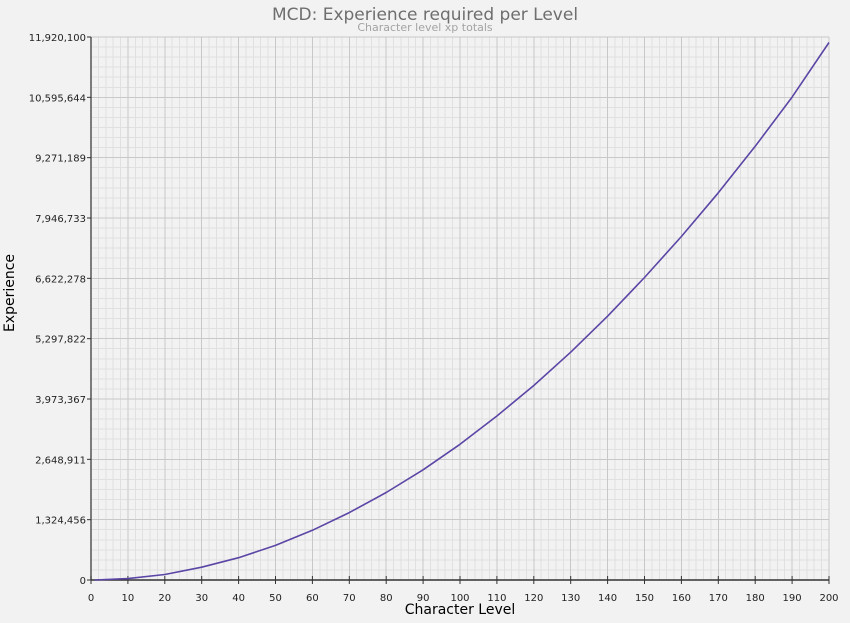 This screenshot has width=850, height=623. I want to click on x-tick-label: 30, so click(201, 598).